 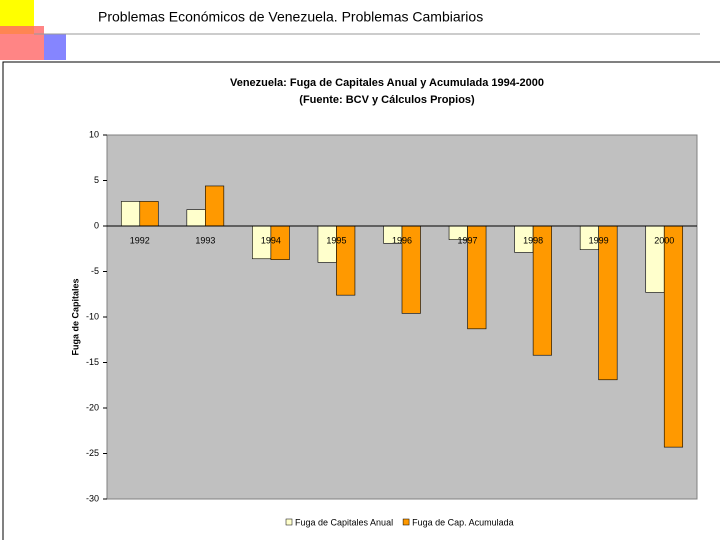 What do you see at coordinates (468, 240) in the screenshot?
I see `x-tick-label: 1997` at bounding box center [468, 240].